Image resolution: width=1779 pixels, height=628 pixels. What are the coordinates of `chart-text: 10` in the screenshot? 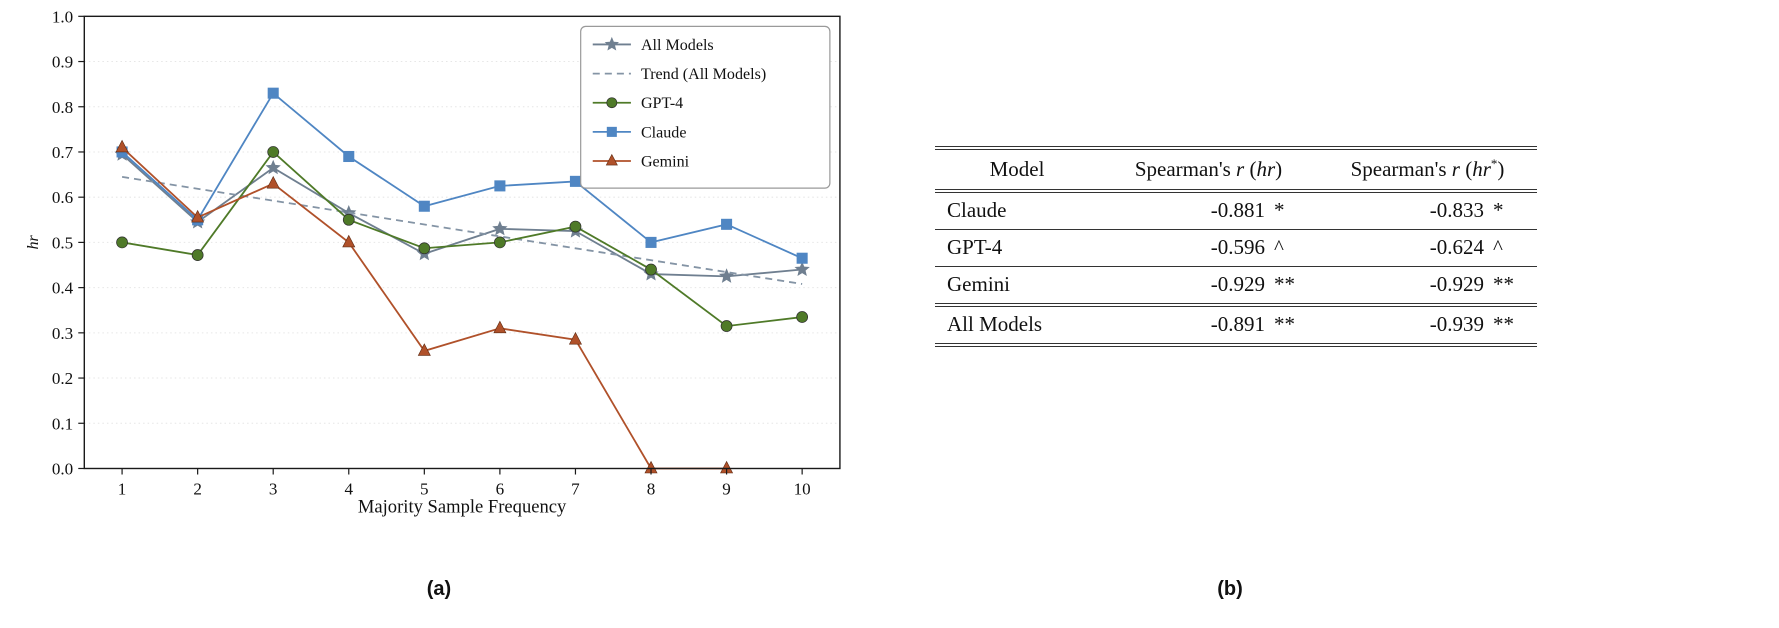 It's located at (802, 489).